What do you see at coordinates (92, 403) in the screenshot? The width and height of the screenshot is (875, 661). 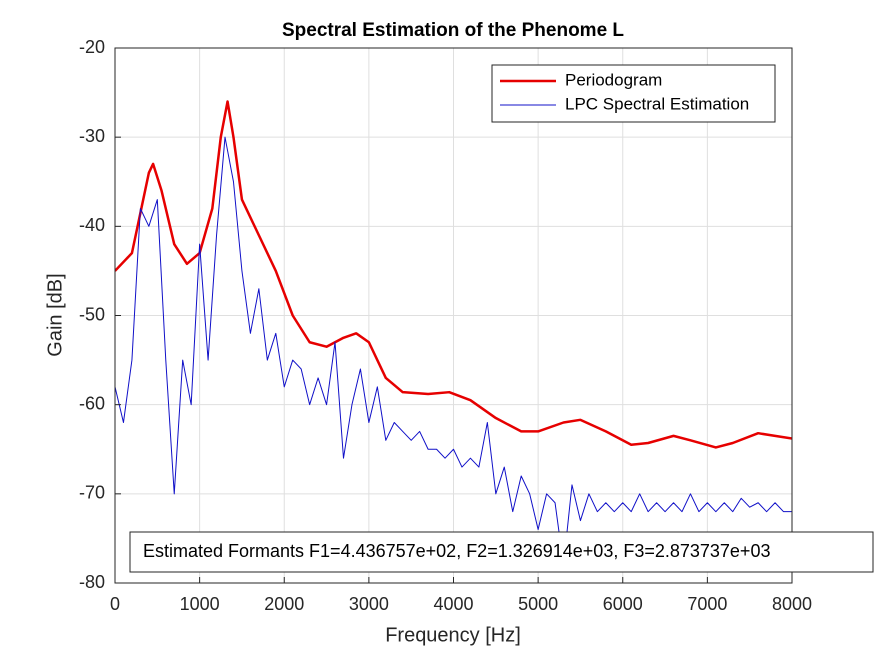 I see `y-tick-label: -60` at bounding box center [92, 403].